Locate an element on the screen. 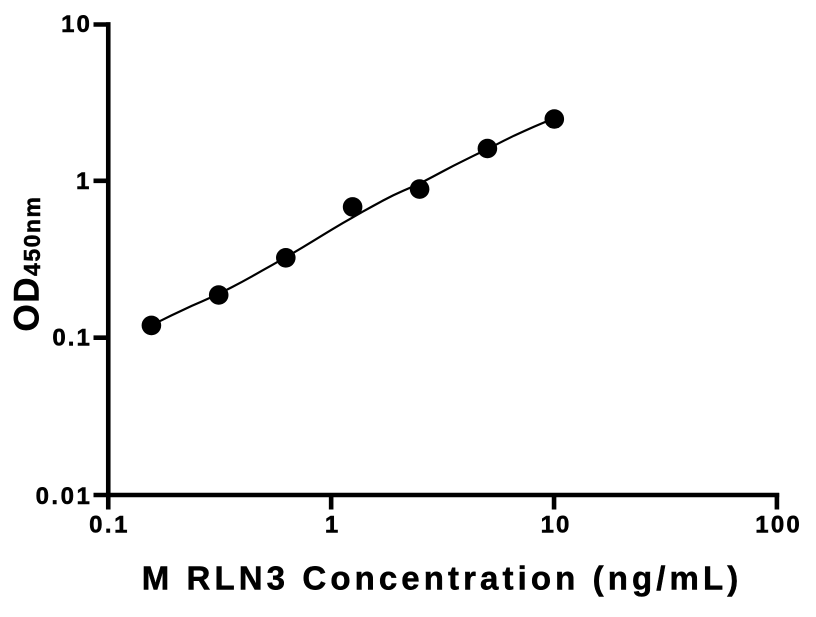  svg-text: OD450nm is located at coordinates (27, 264).